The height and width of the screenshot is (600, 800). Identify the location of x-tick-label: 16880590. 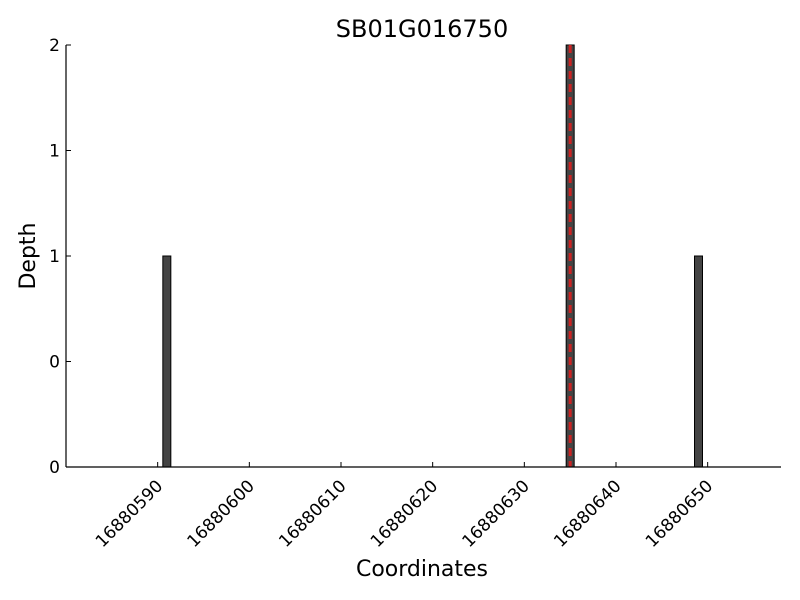
(129, 513).